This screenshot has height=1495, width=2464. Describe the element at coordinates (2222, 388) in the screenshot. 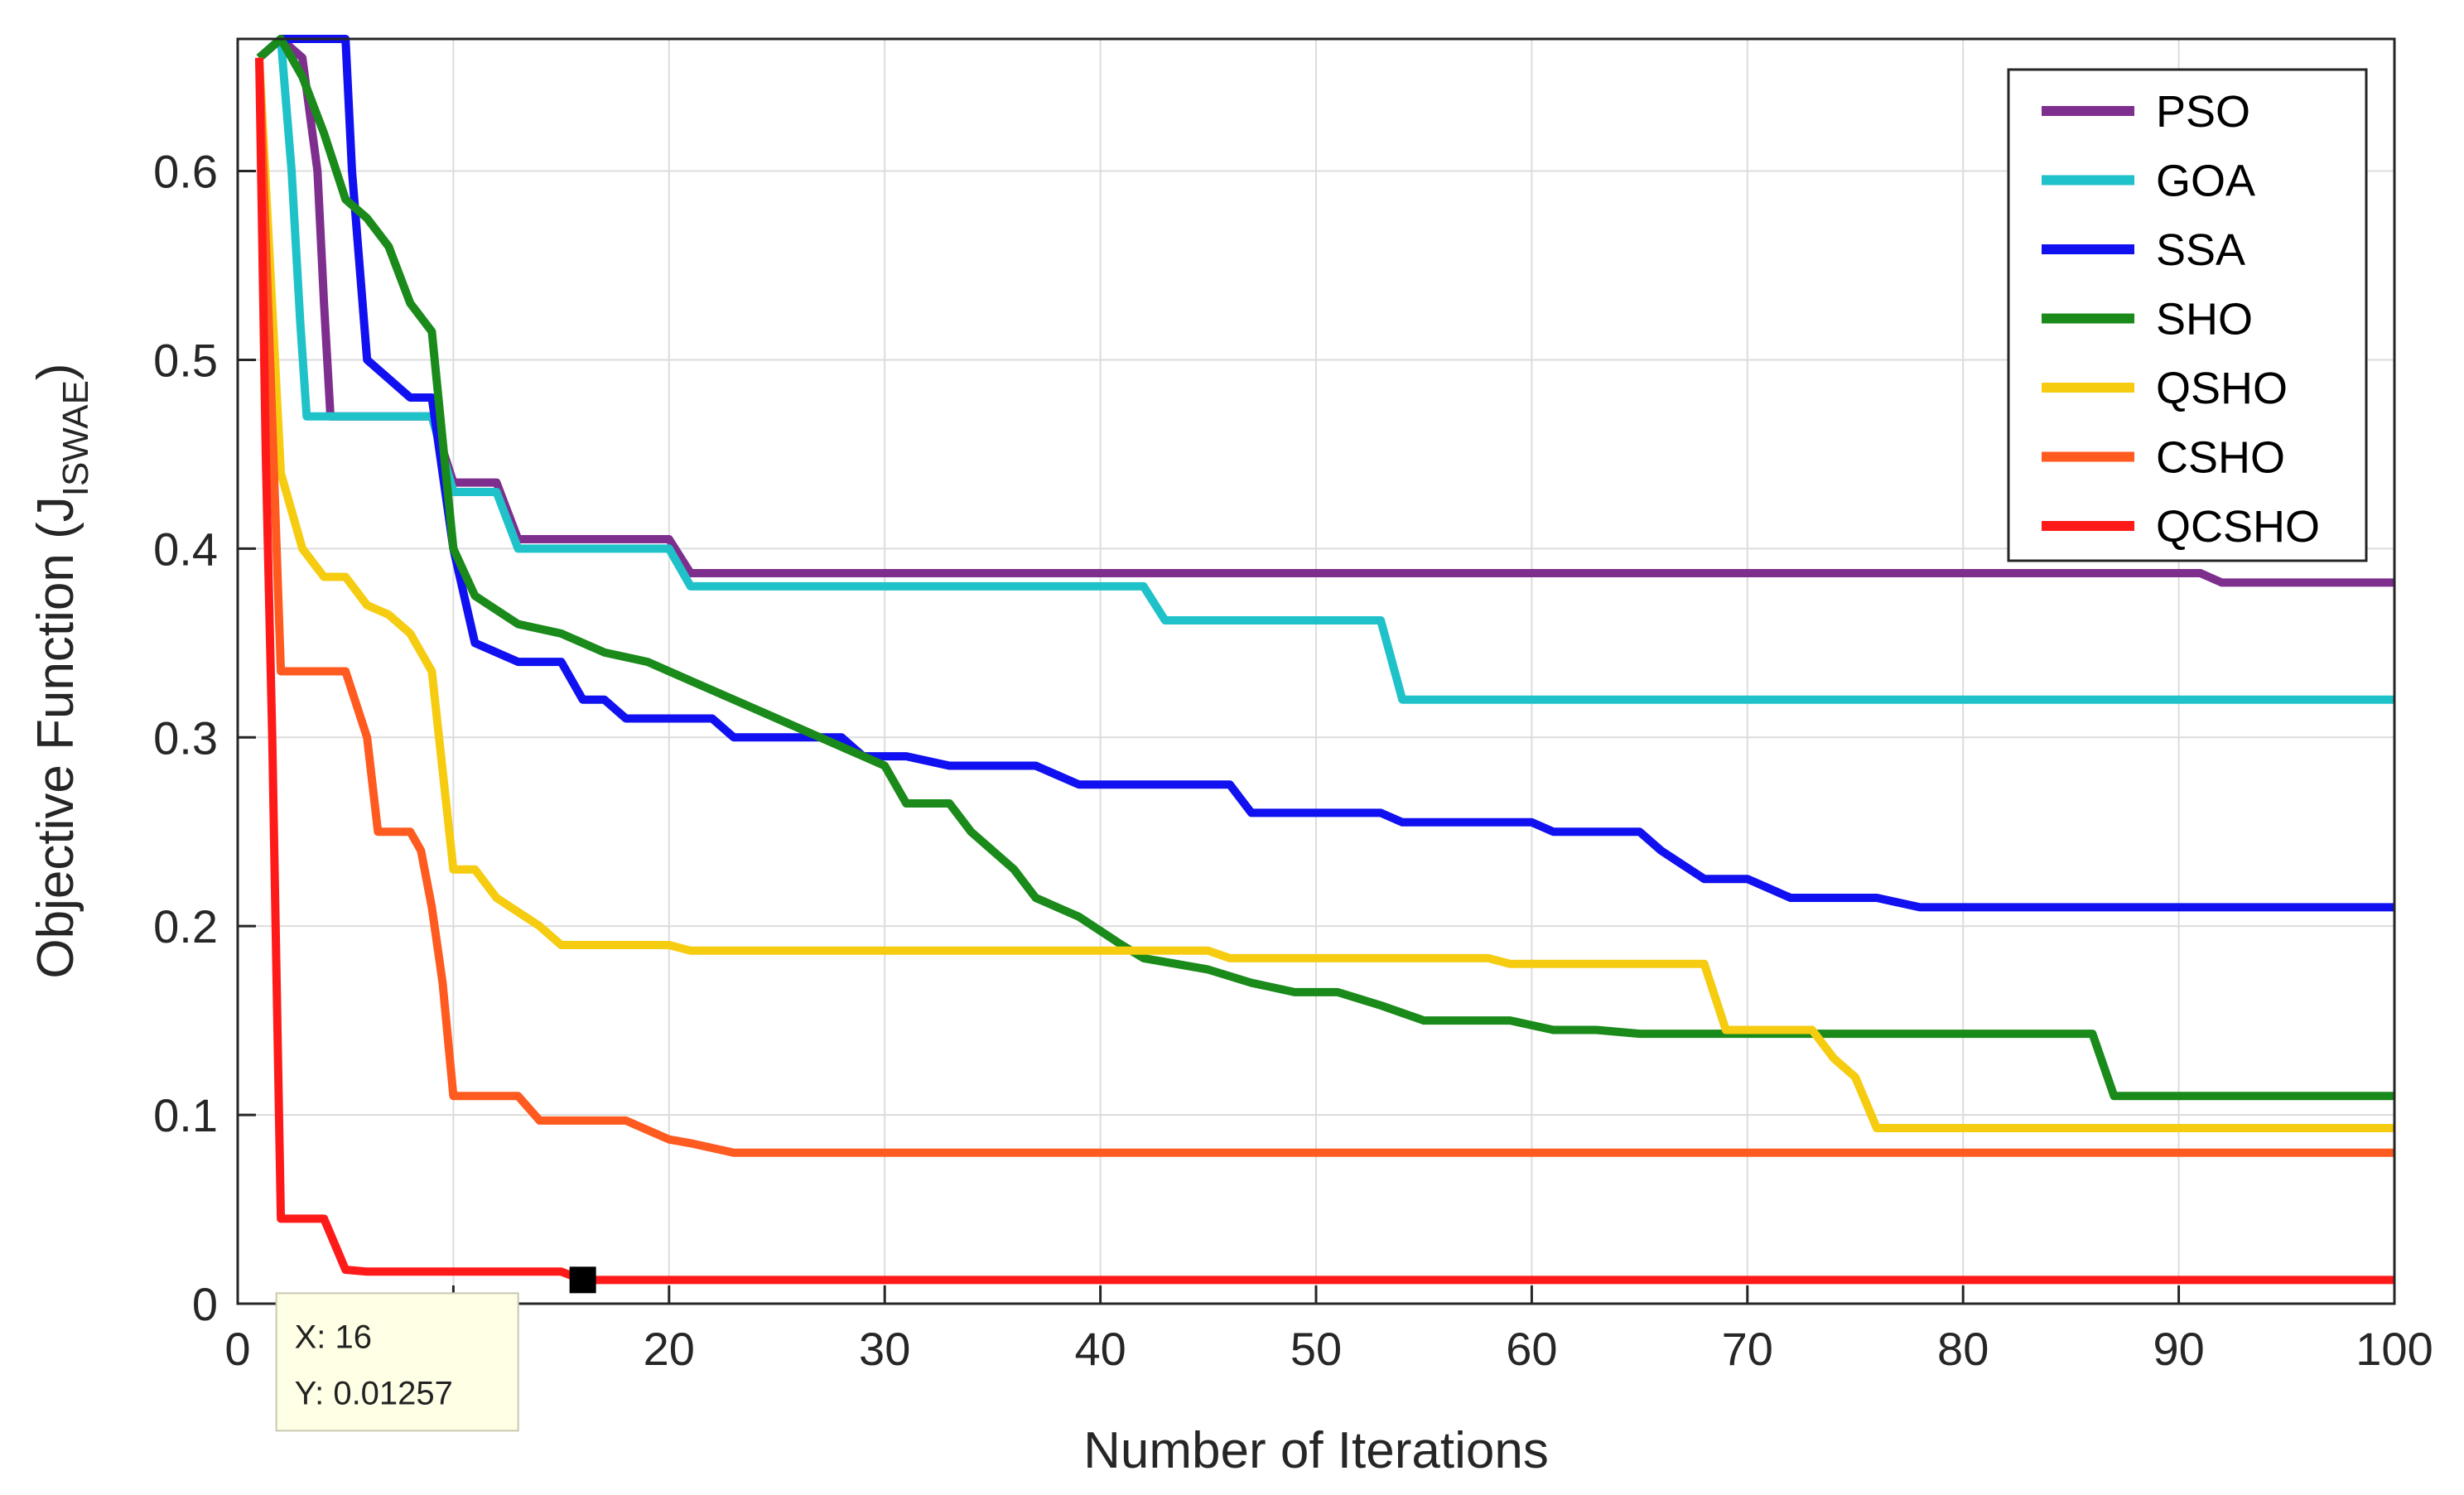

I see `legend-label-qsho: QSHO` at that location.